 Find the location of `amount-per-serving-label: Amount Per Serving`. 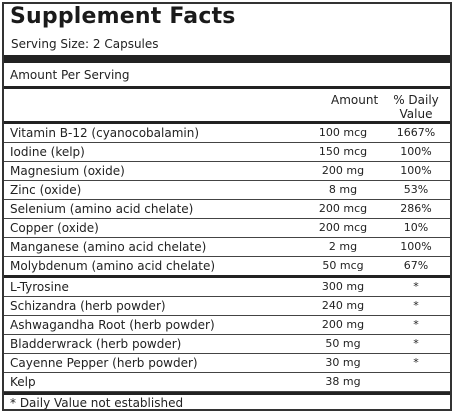

amount-per-serving-label: Amount Per Serving is located at coordinates (70, 75).